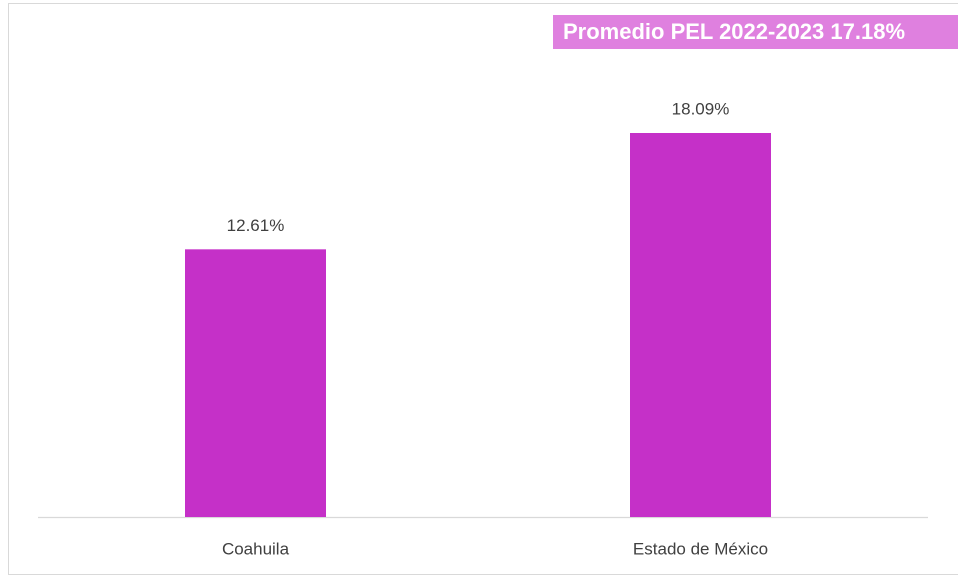  I want to click on x-tick-label: Estado de México, so click(700, 548).